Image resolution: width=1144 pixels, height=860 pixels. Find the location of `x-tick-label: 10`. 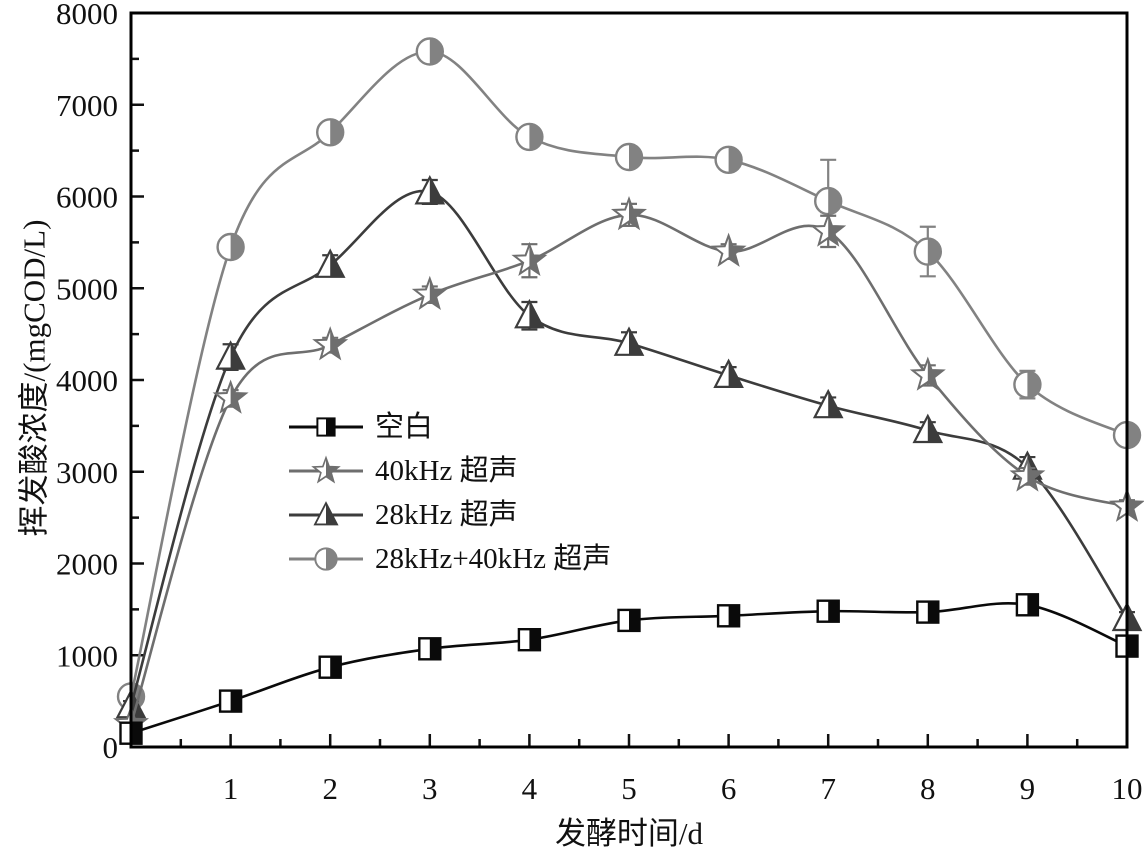

x-tick-label: 10 is located at coordinates (1127, 788).